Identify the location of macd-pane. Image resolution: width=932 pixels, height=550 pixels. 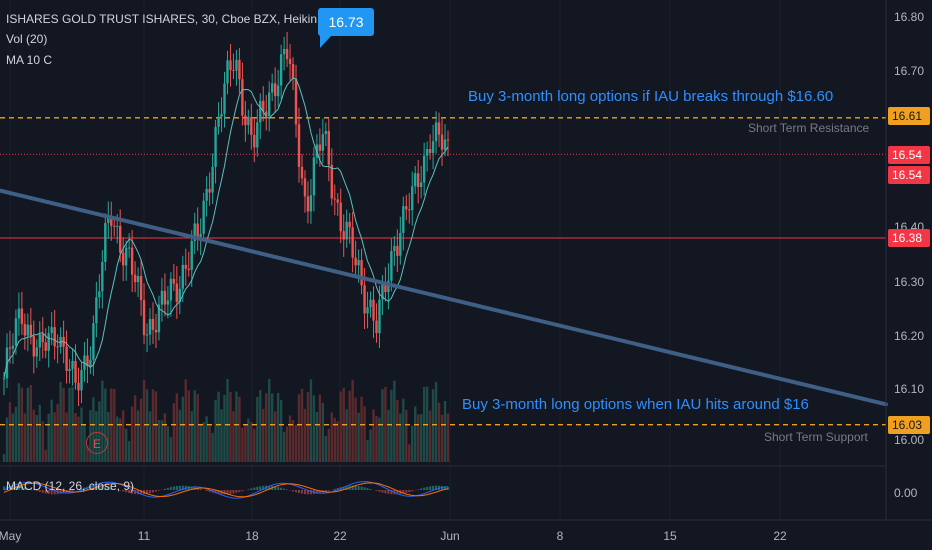
(226, 490).